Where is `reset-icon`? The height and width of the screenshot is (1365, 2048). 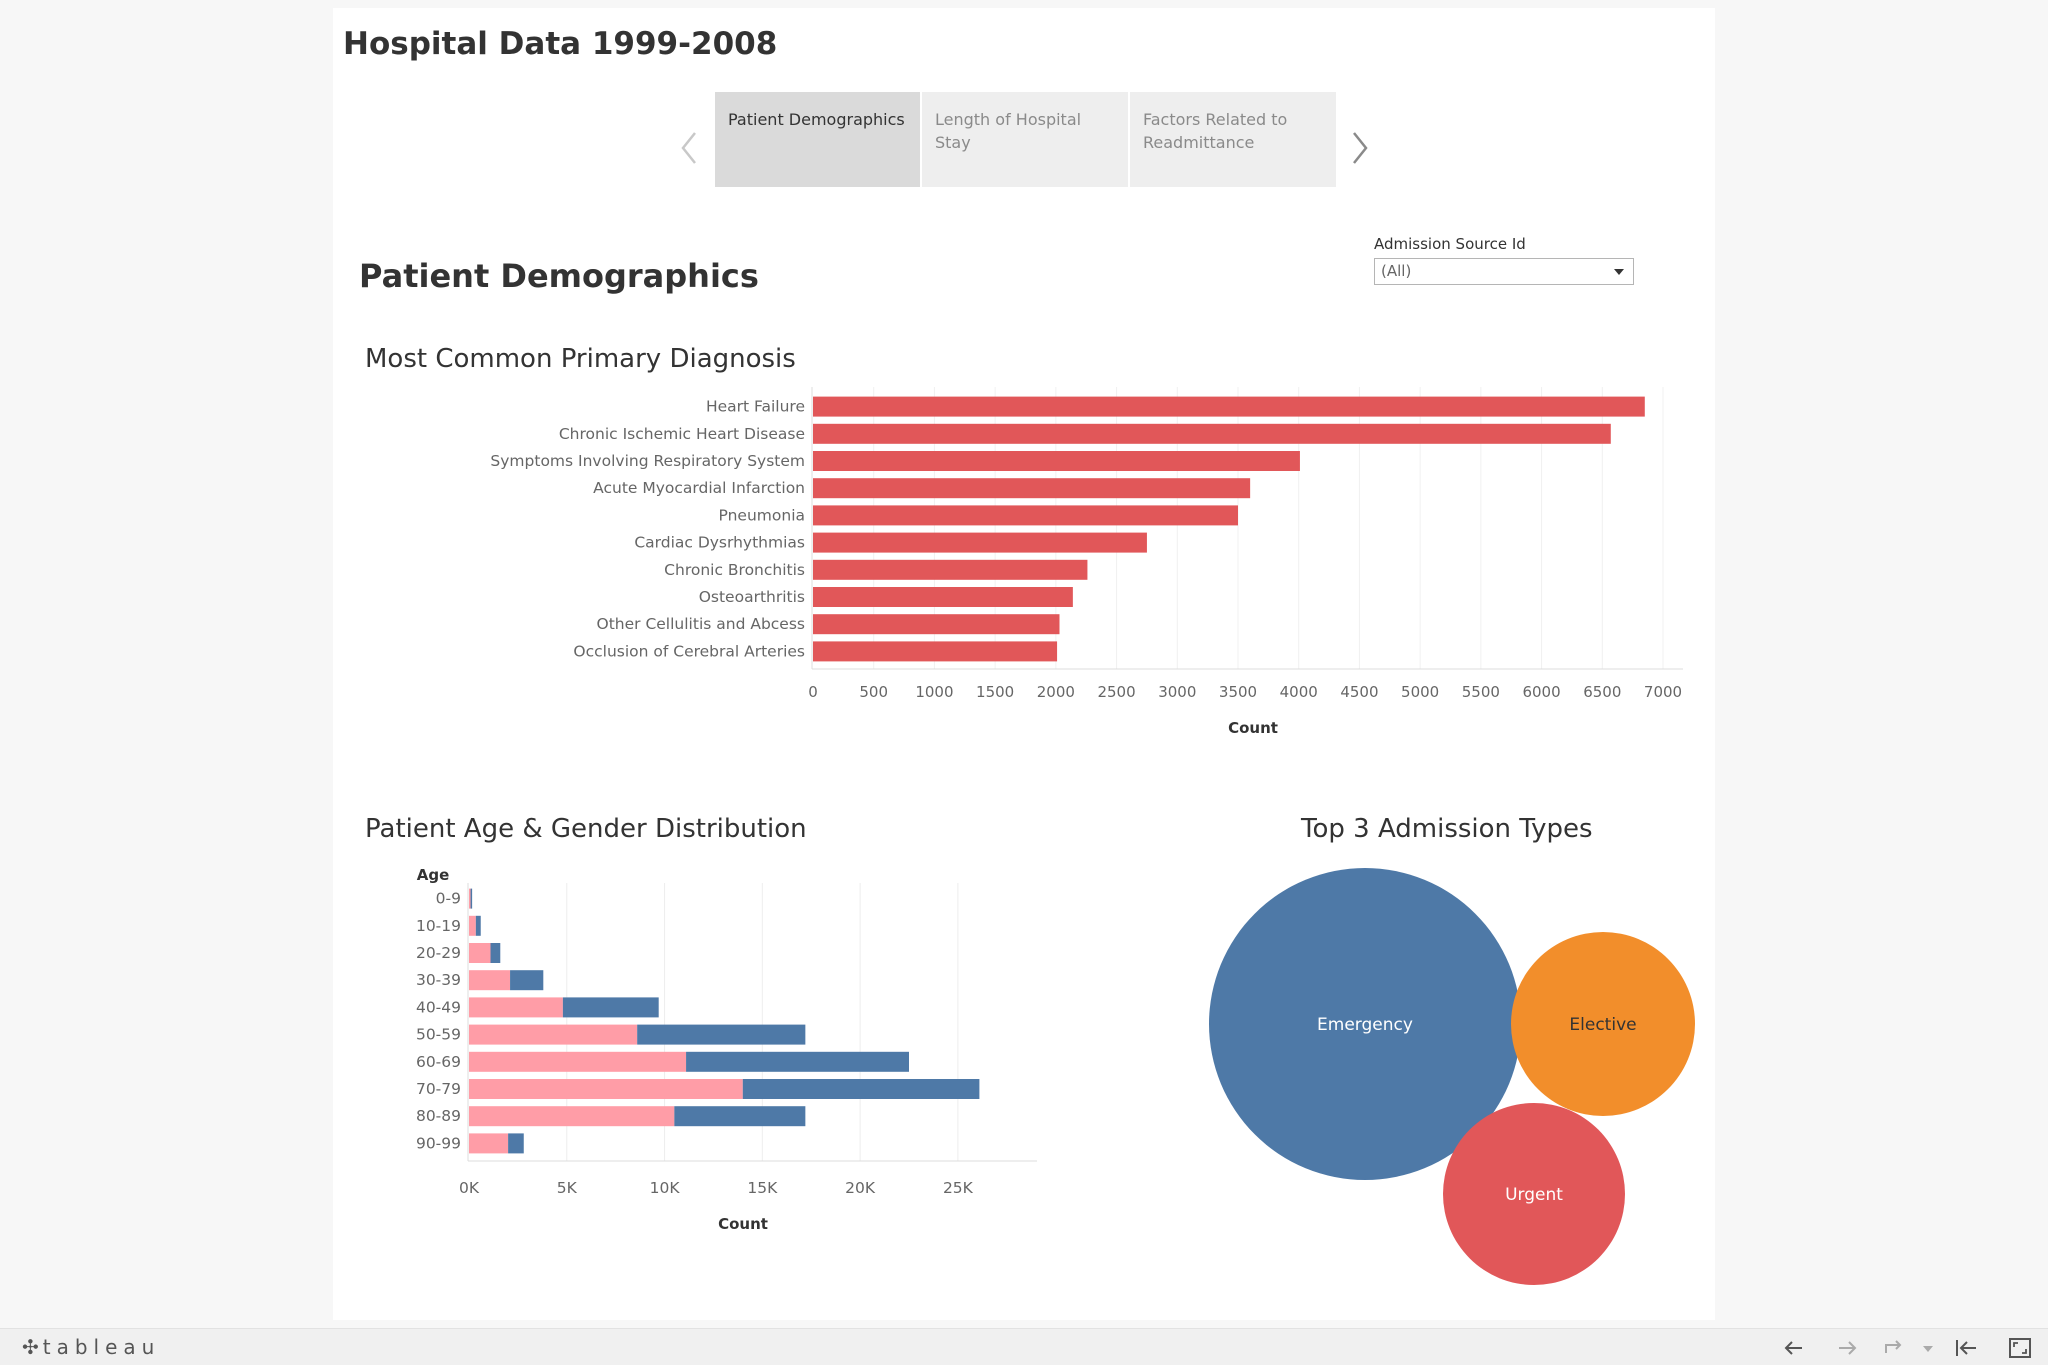
reset-icon is located at coordinates (1966, 1348).